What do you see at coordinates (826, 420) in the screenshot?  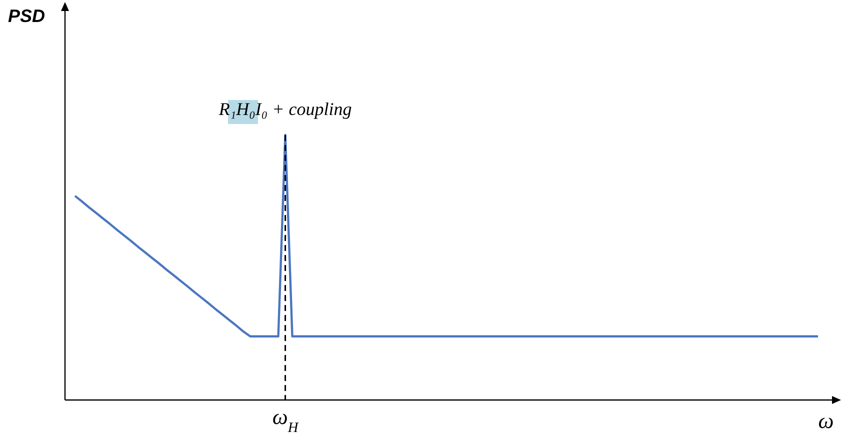 I see `x-axis-title: ω` at bounding box center [826, 420].